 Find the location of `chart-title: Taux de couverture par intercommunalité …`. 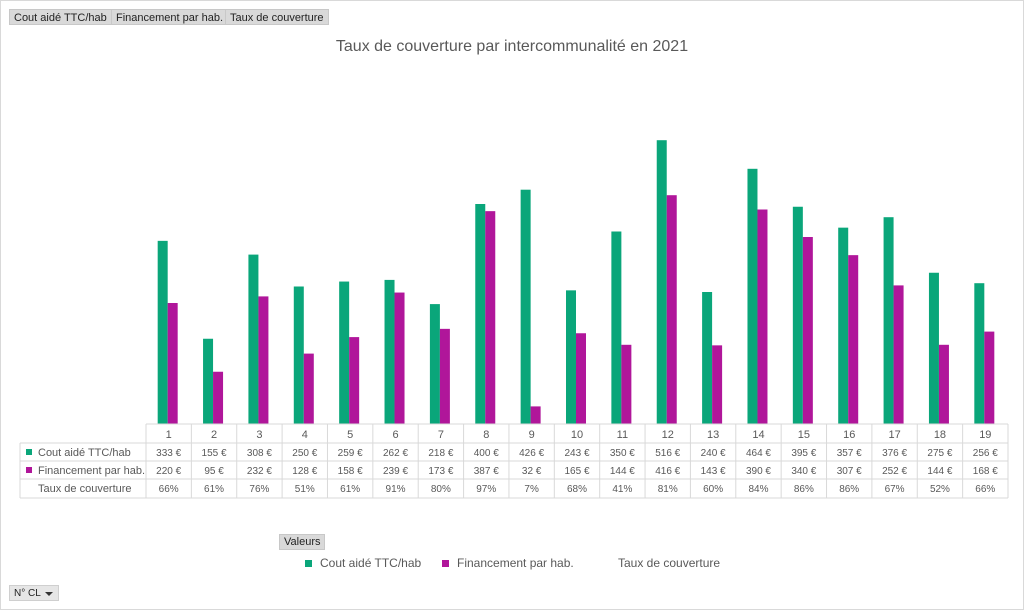

chart-title: Taux de couverture par intercommunalité … is located at coordinates (512, 46).